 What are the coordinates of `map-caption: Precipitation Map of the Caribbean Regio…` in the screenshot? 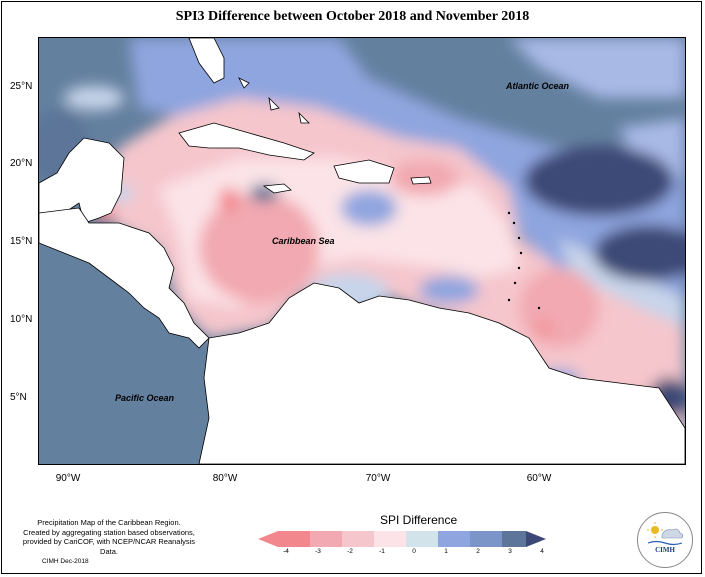 It's located at (109, 537).